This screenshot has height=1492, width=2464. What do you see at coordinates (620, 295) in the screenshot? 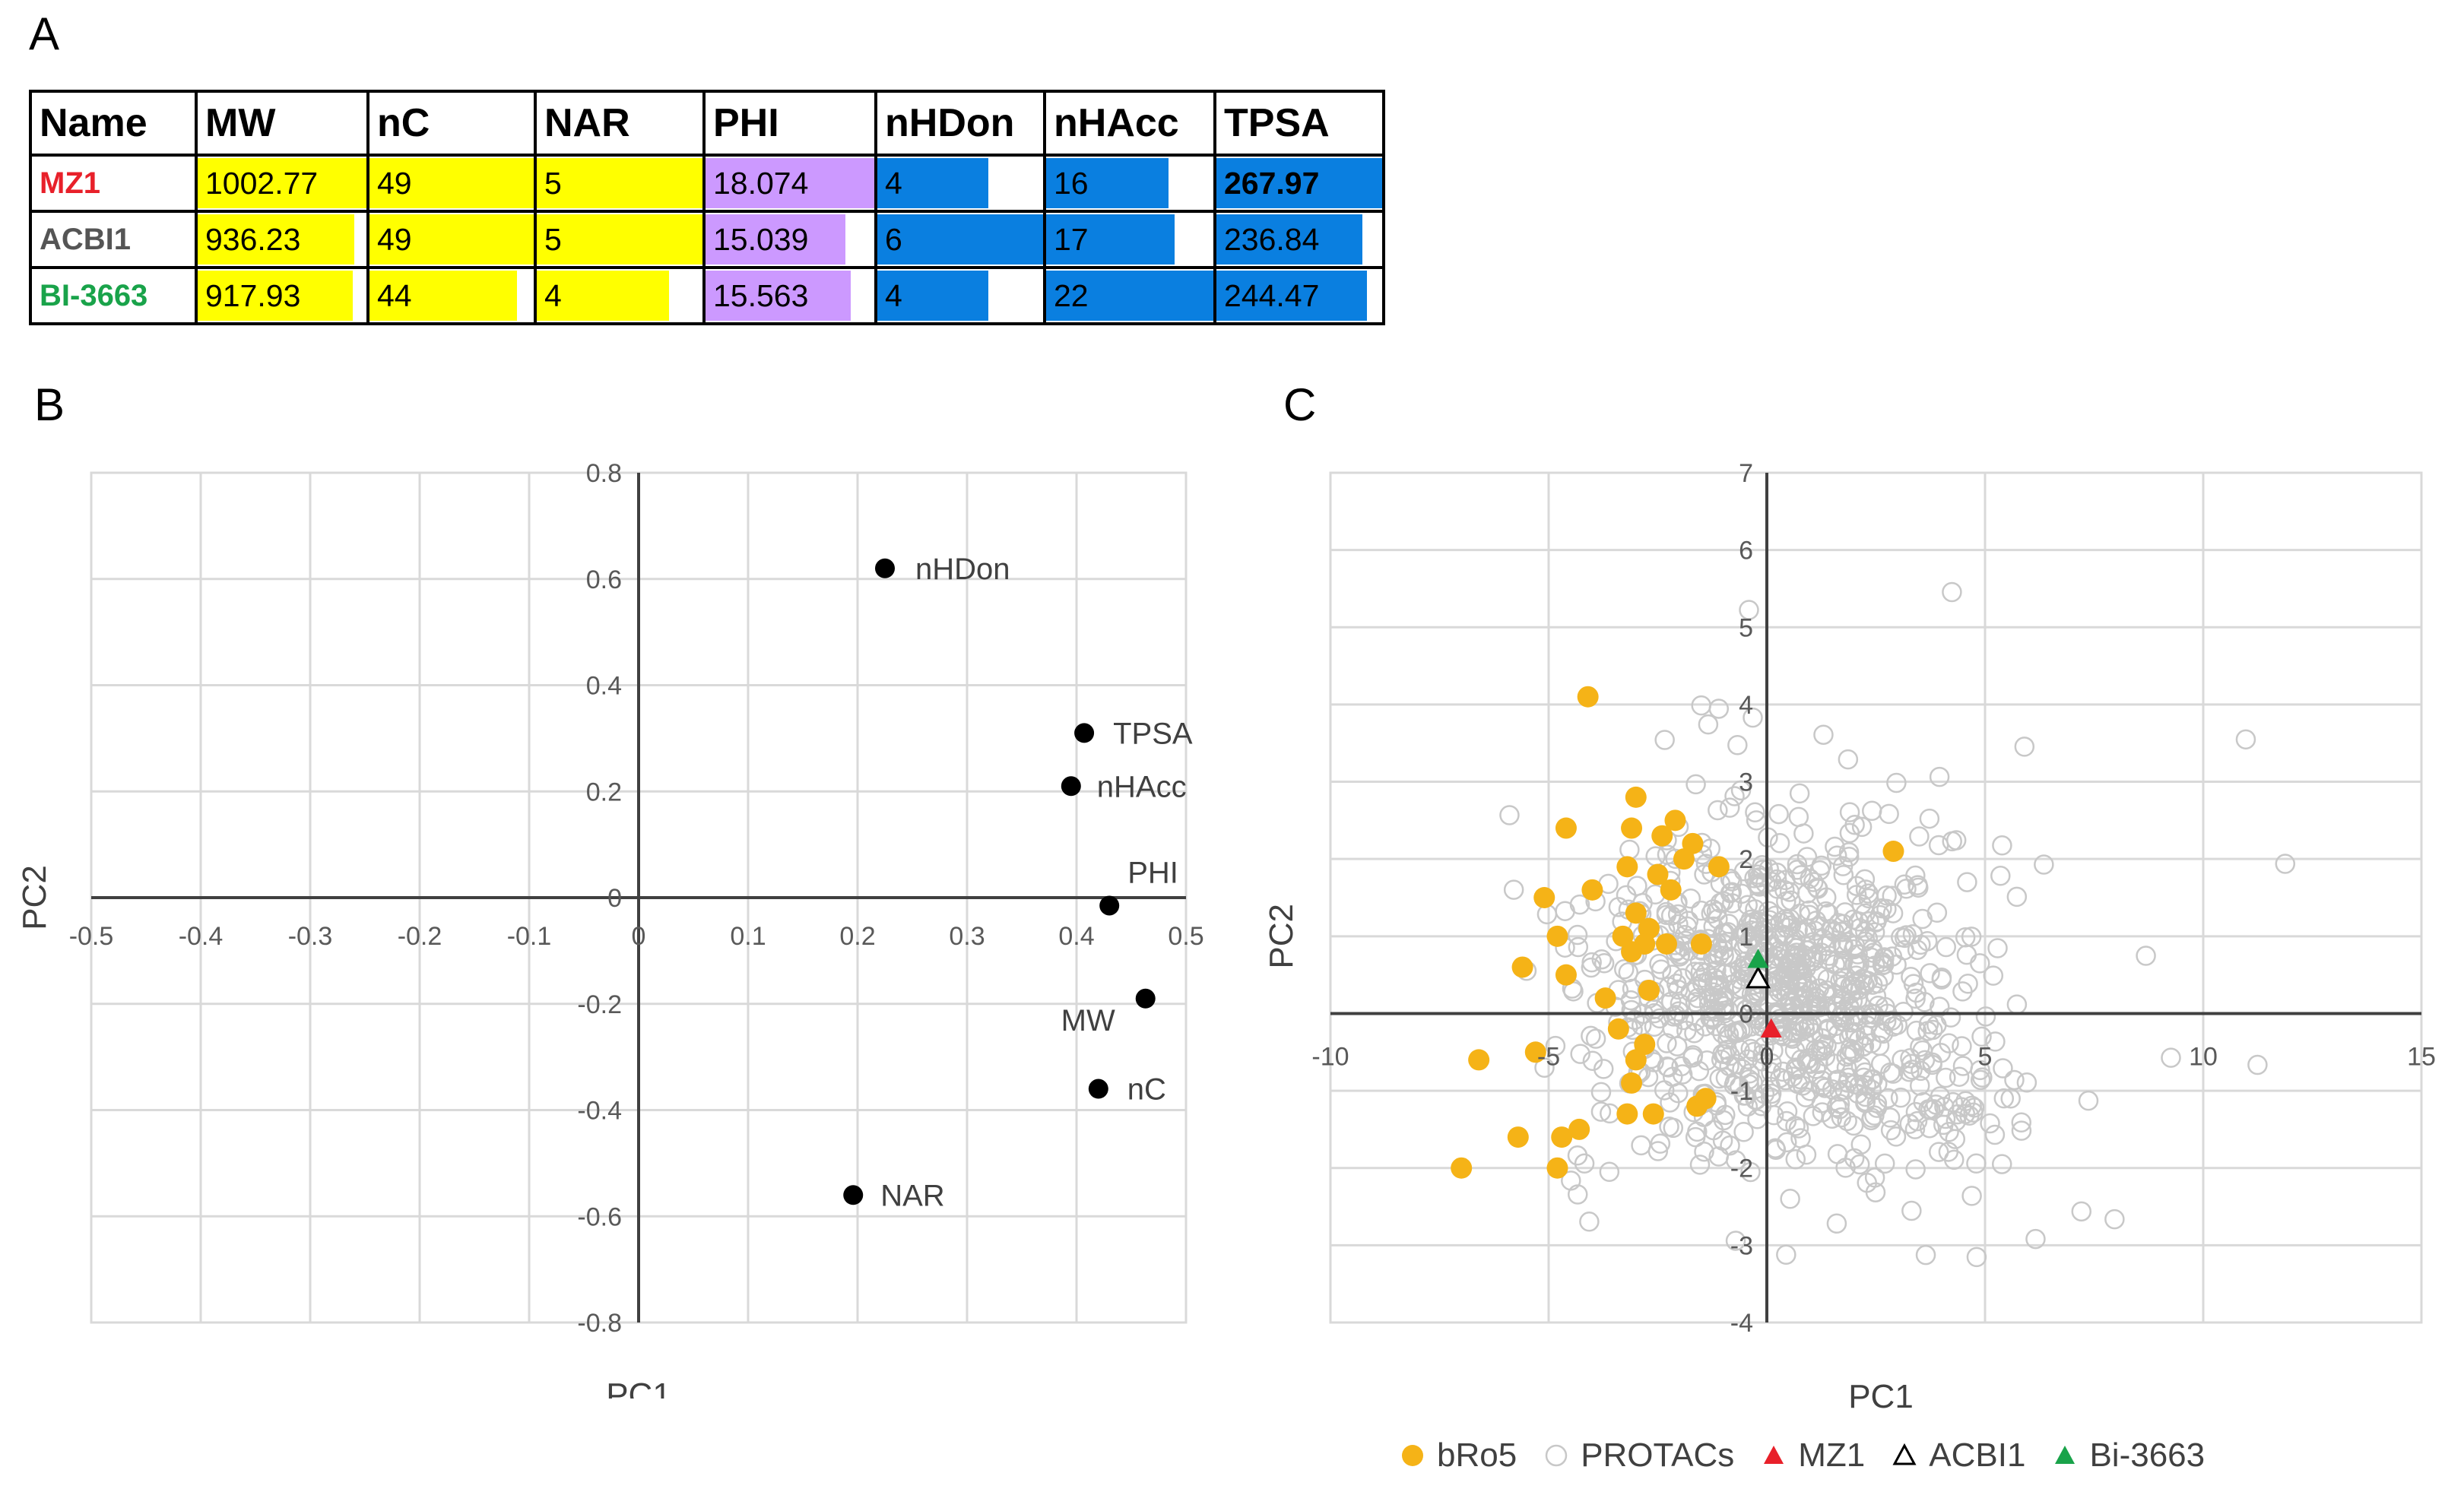
I see `table-cell: 4` at bounding box center [620, 295].